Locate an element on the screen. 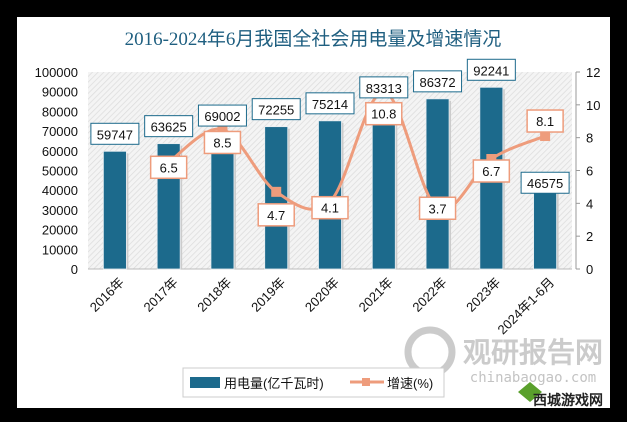 This screenshot has height=422, width=627. bar-value-label: 72255 is located at coordinates (276, 110).